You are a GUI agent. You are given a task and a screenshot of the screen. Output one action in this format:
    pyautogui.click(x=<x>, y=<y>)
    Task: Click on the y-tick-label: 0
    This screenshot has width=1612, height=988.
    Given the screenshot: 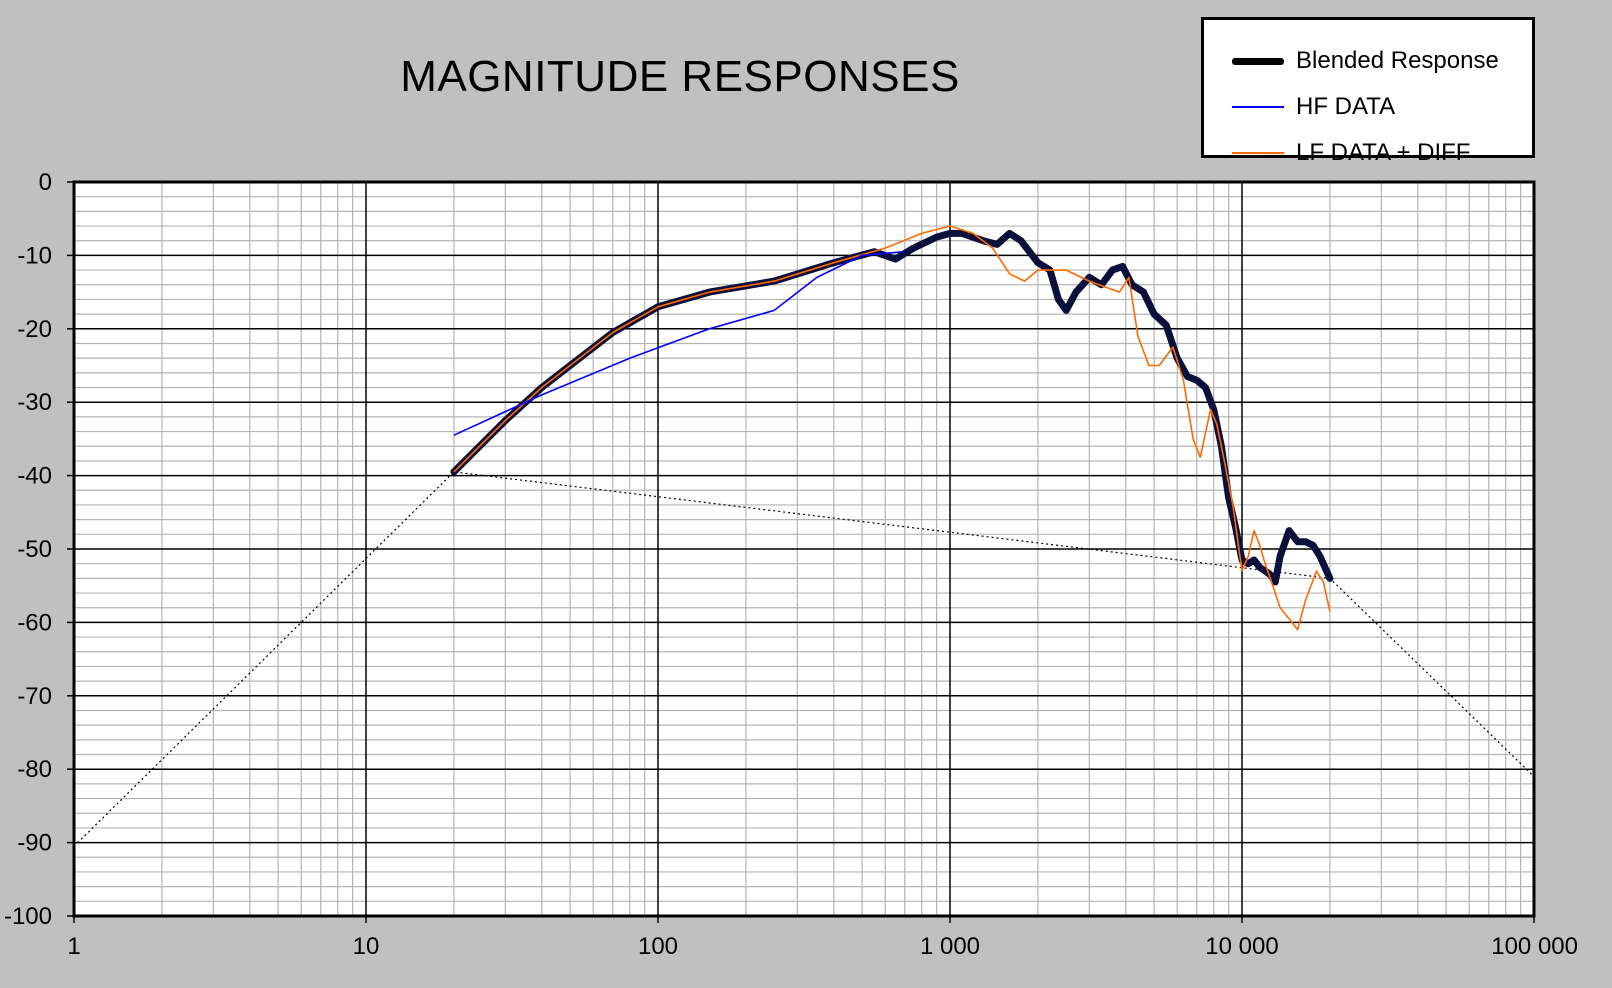 What is the action you would take?
    pyautogui.click(x=45, y=182)
    